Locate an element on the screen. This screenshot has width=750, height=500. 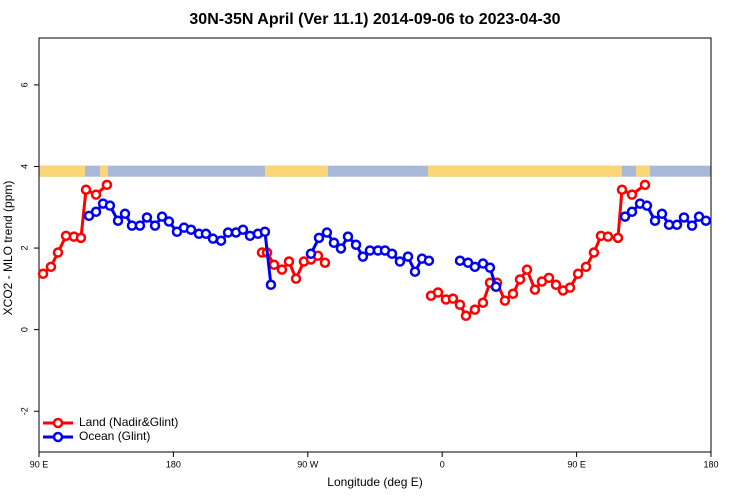
series-line is located at coordinates (397, 244).